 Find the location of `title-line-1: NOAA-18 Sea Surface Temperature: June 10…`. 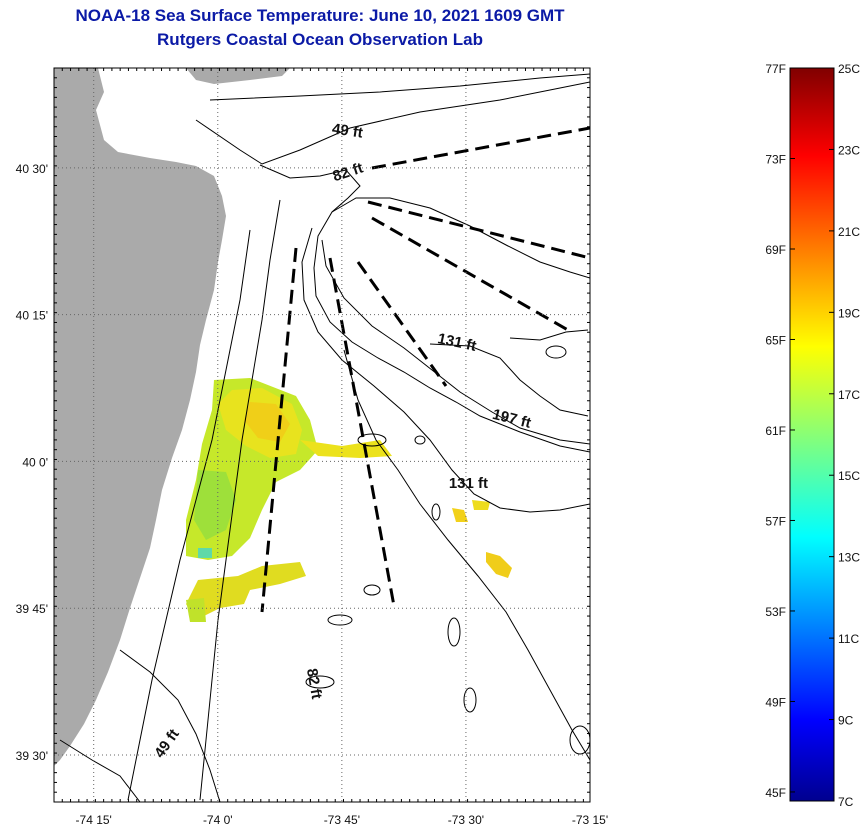

title-line-1: NOAA-18 Sea Surface Temperature: June 10… is located at coordinates (320, 15).